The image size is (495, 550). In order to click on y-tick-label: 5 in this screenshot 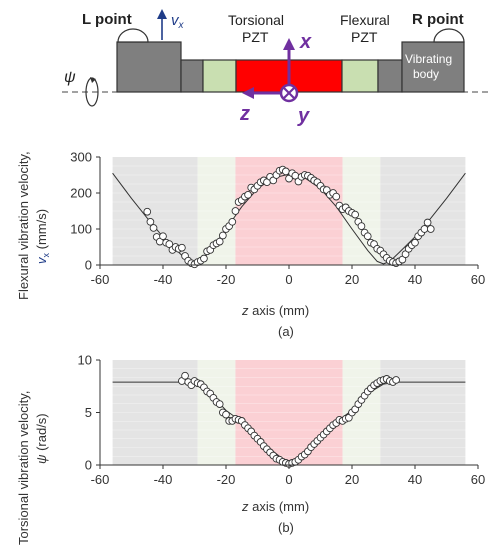, I will do `click(88, 412)`.